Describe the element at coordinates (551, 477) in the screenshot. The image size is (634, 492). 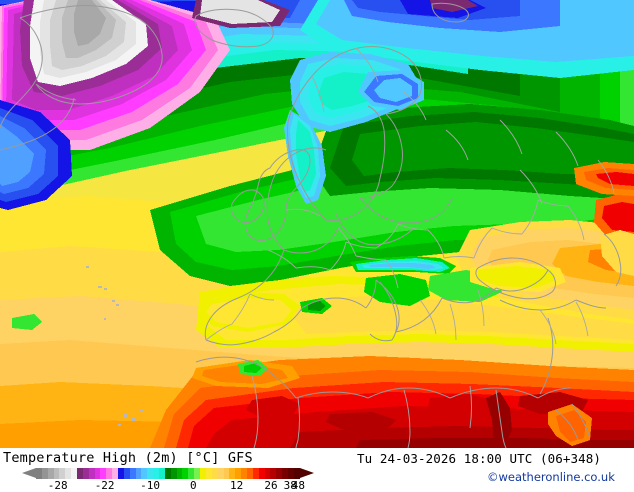
I see `copyright-notice: ©weatheronline.co.uk` at that location.